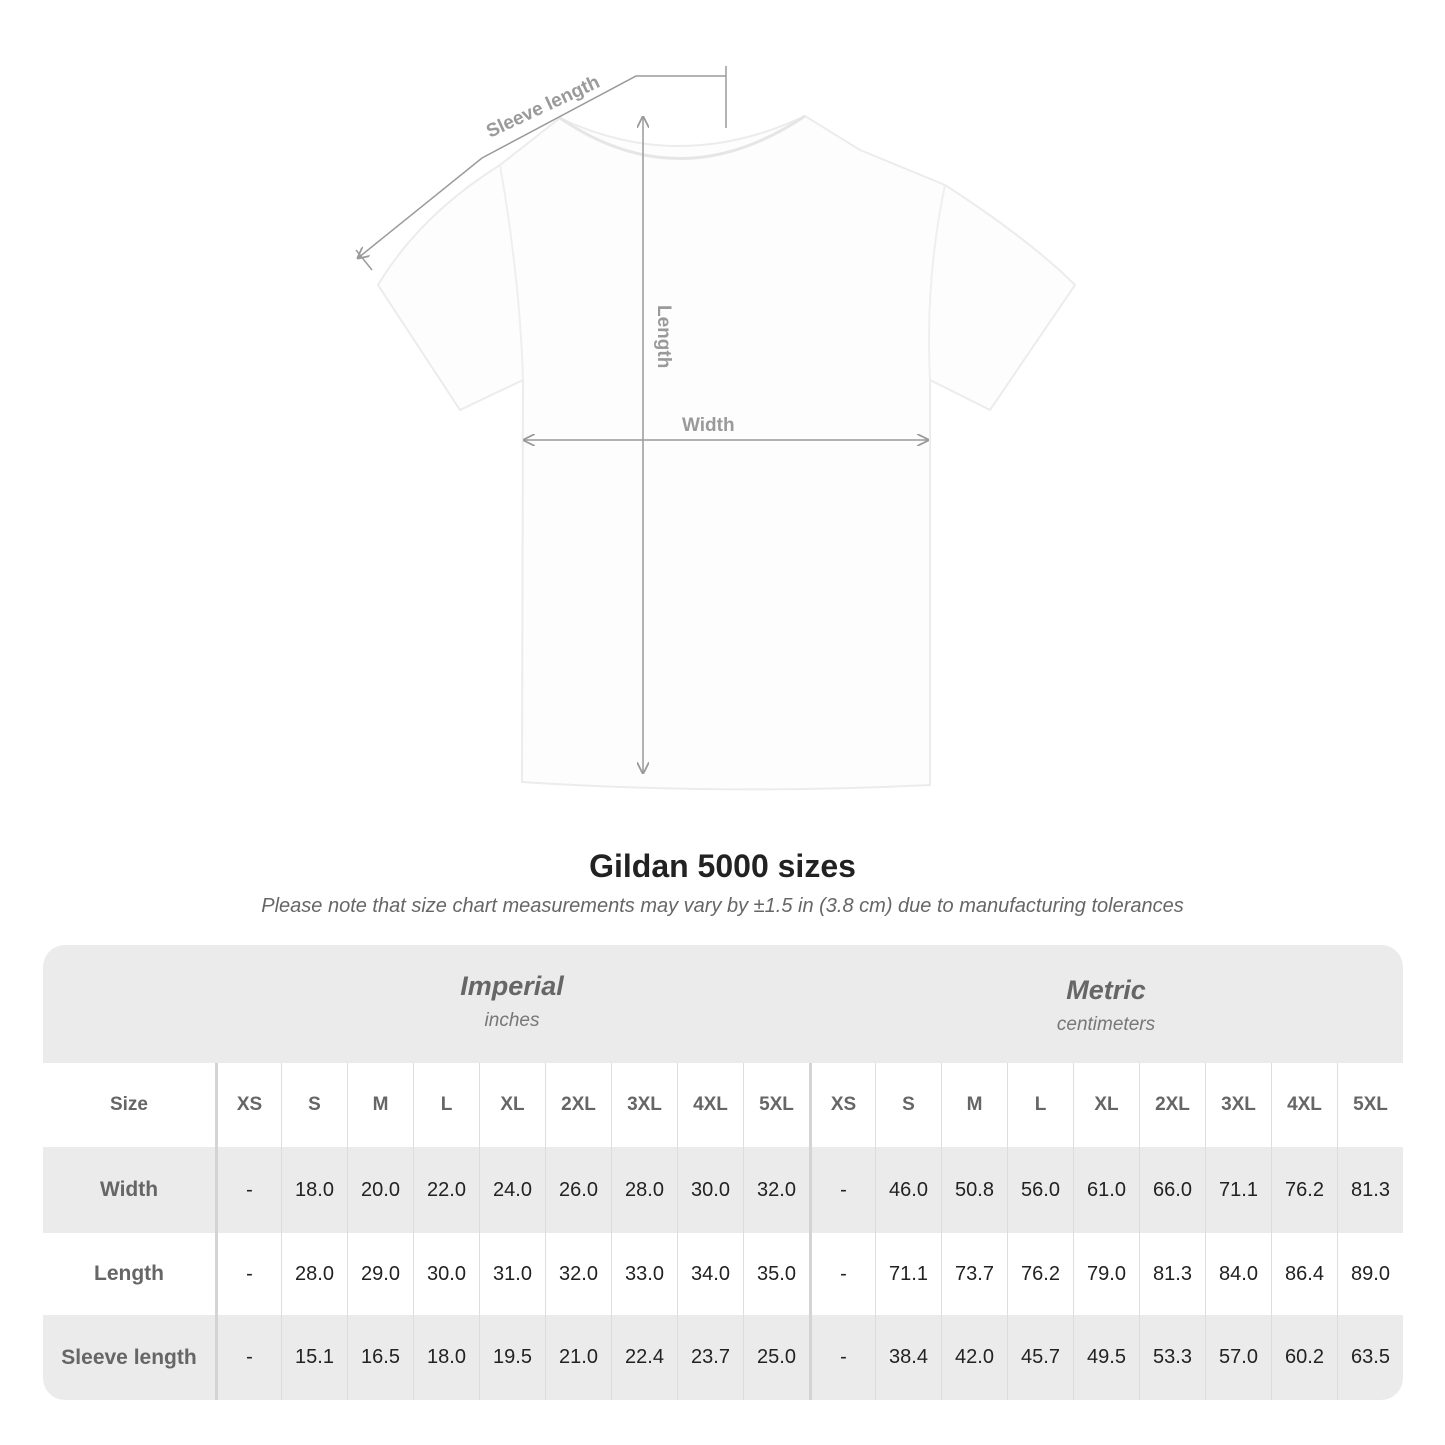  What do you see at coordinates (1106, 1357) in the screenshot?
I see `metric-value: 49.5` at bounding box center [1106, 1357].